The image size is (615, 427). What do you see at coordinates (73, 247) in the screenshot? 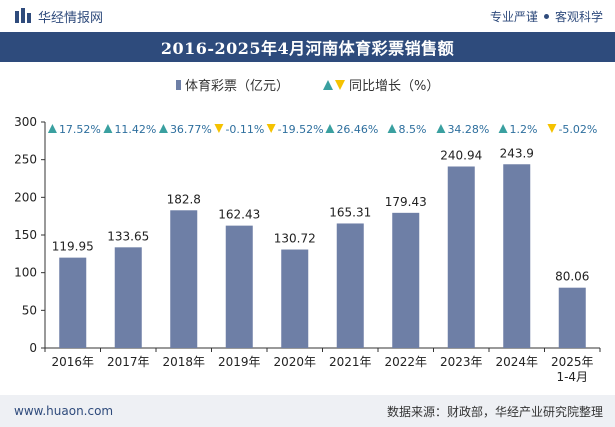
I see `bar-value-label: 119.95` at bounding box center [73, 247].